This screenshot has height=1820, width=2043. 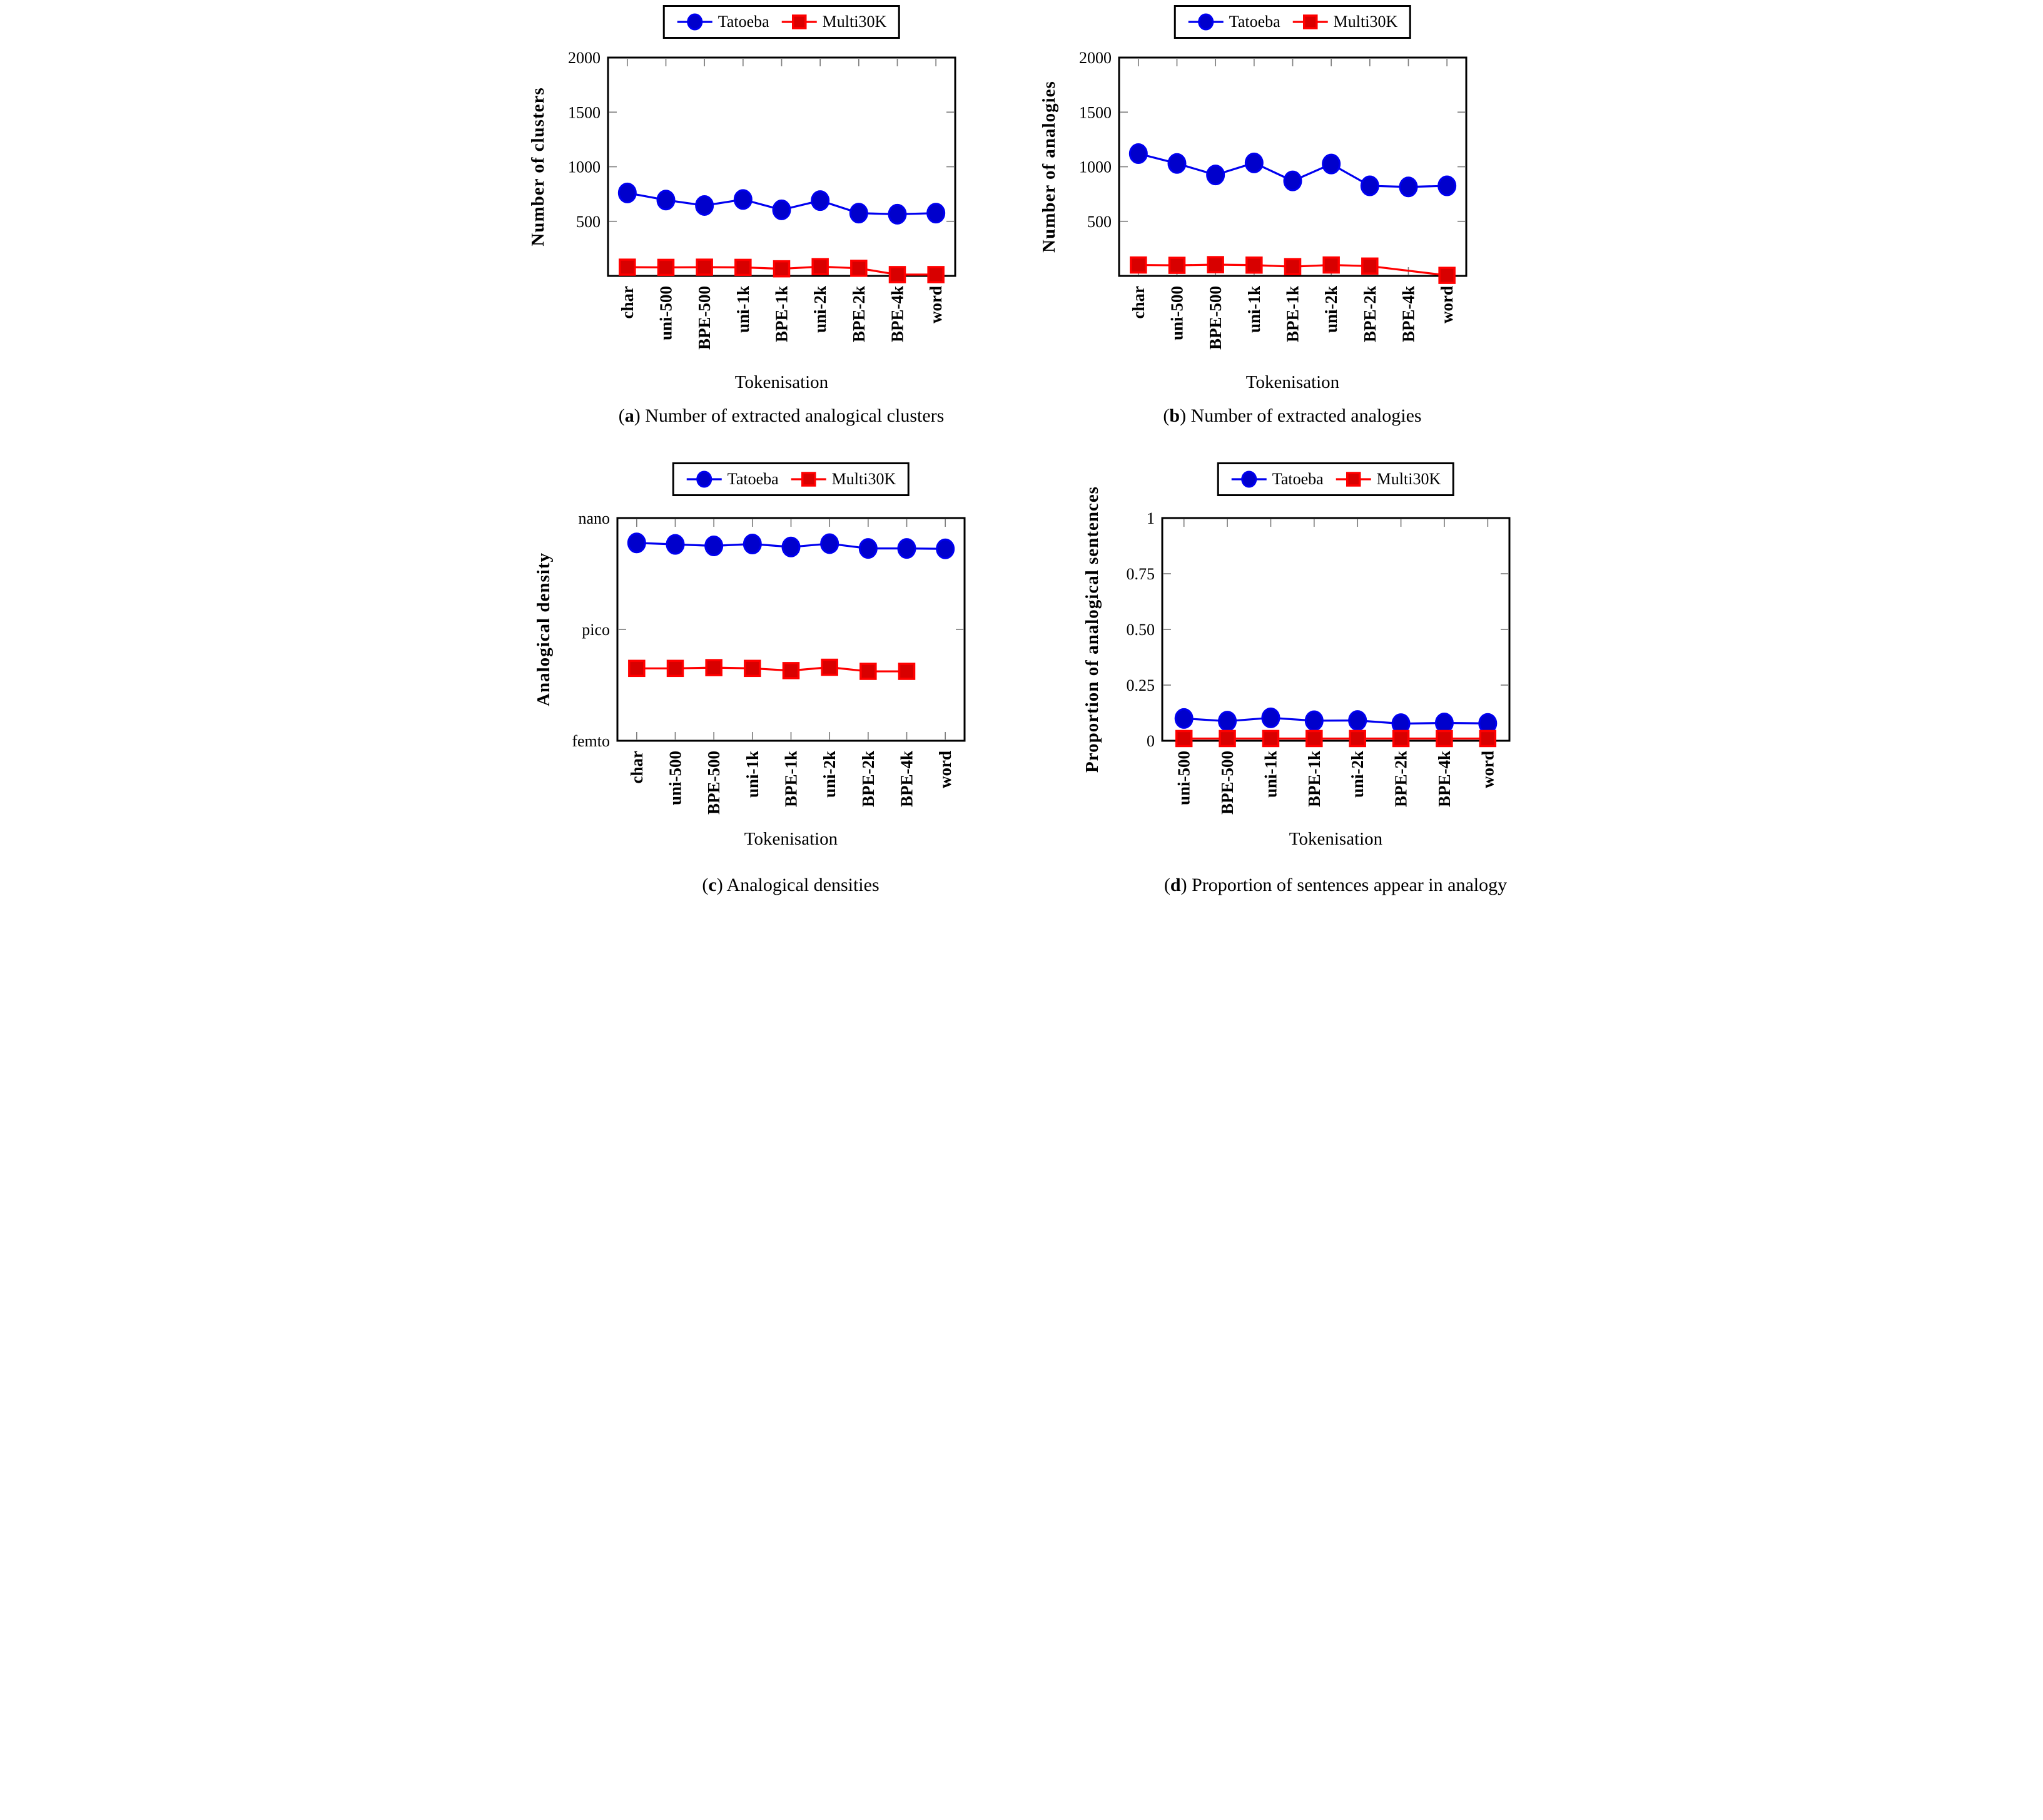 I want to click on caption-letter: d, so click(x=1175, y=885).